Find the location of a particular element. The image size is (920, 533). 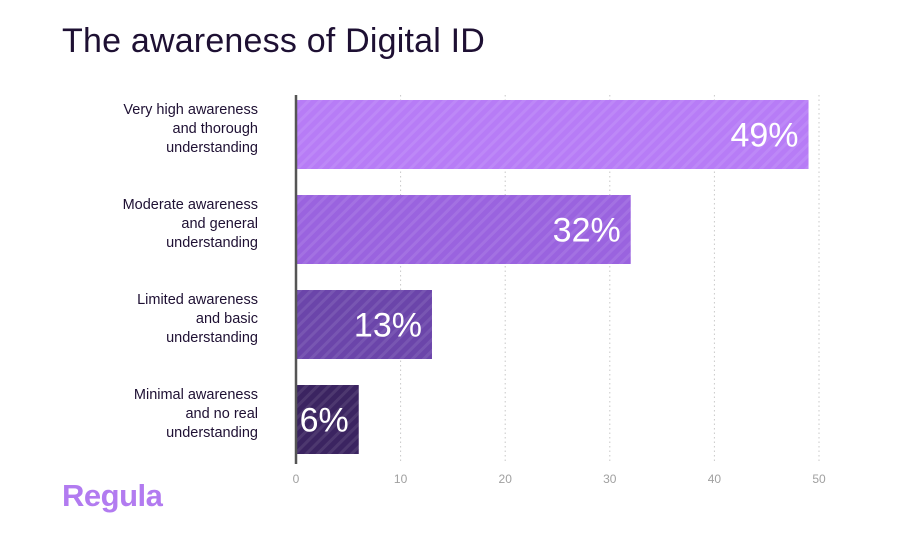

x-tick-label: 20 is located at coordinates (506, 479).